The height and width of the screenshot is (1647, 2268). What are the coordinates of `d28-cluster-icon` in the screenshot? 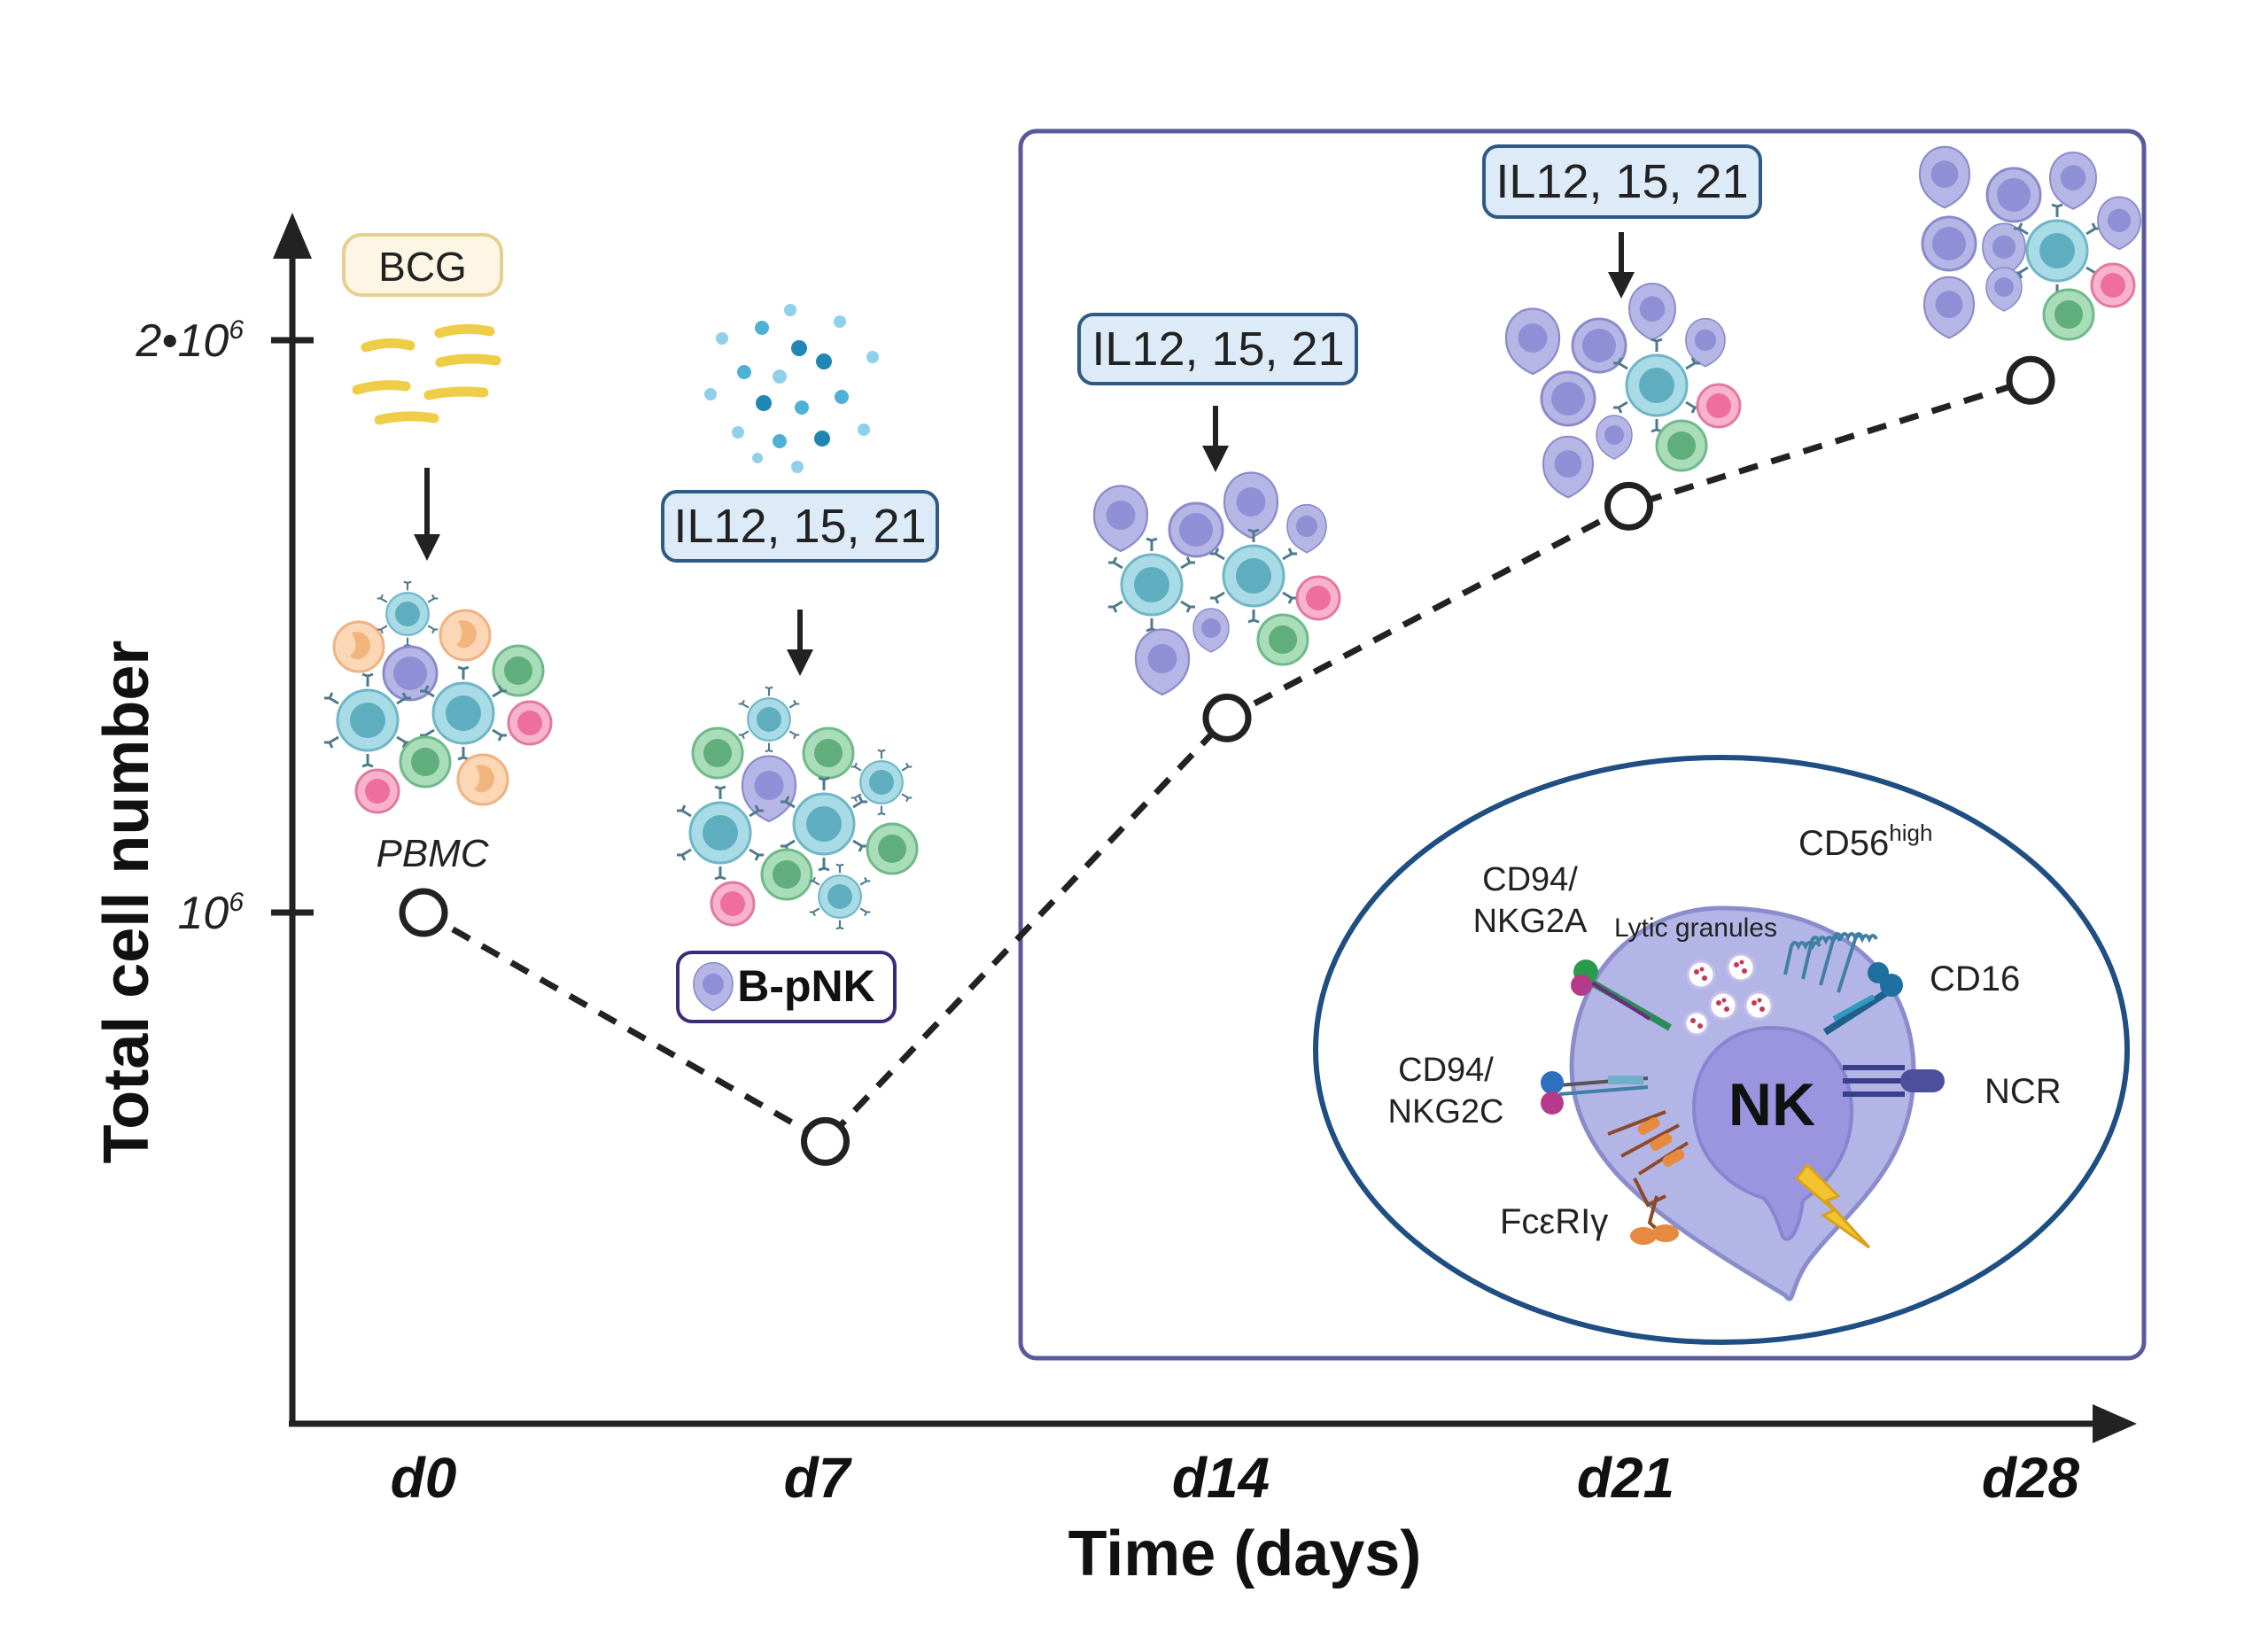 It's located at (2029, 243).